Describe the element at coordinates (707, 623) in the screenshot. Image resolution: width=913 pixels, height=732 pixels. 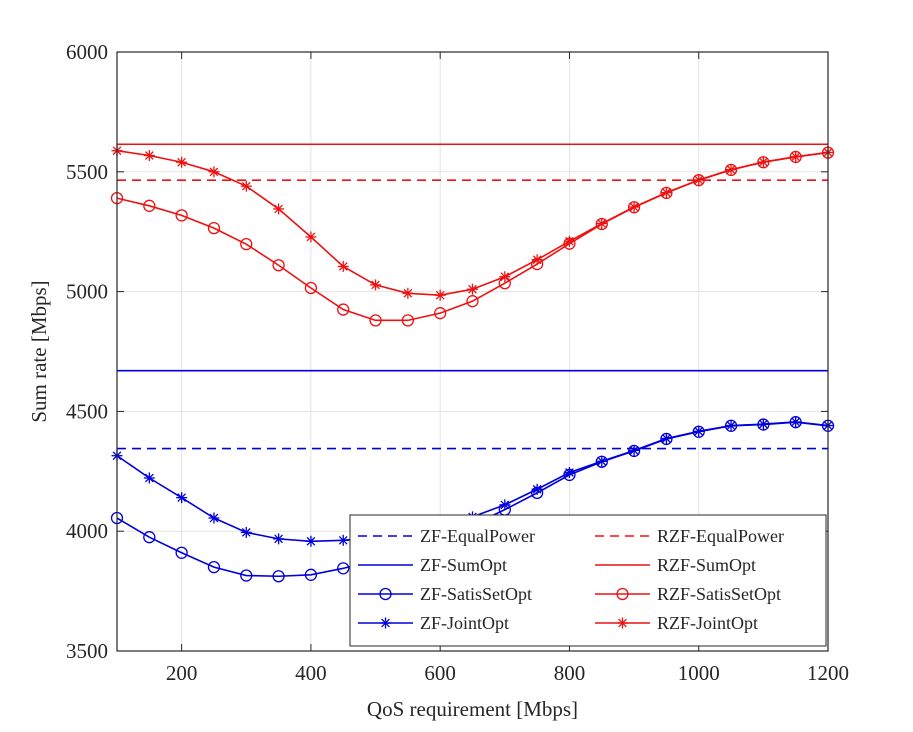
I see `legend-label: RZF-JointOpt` at that location.